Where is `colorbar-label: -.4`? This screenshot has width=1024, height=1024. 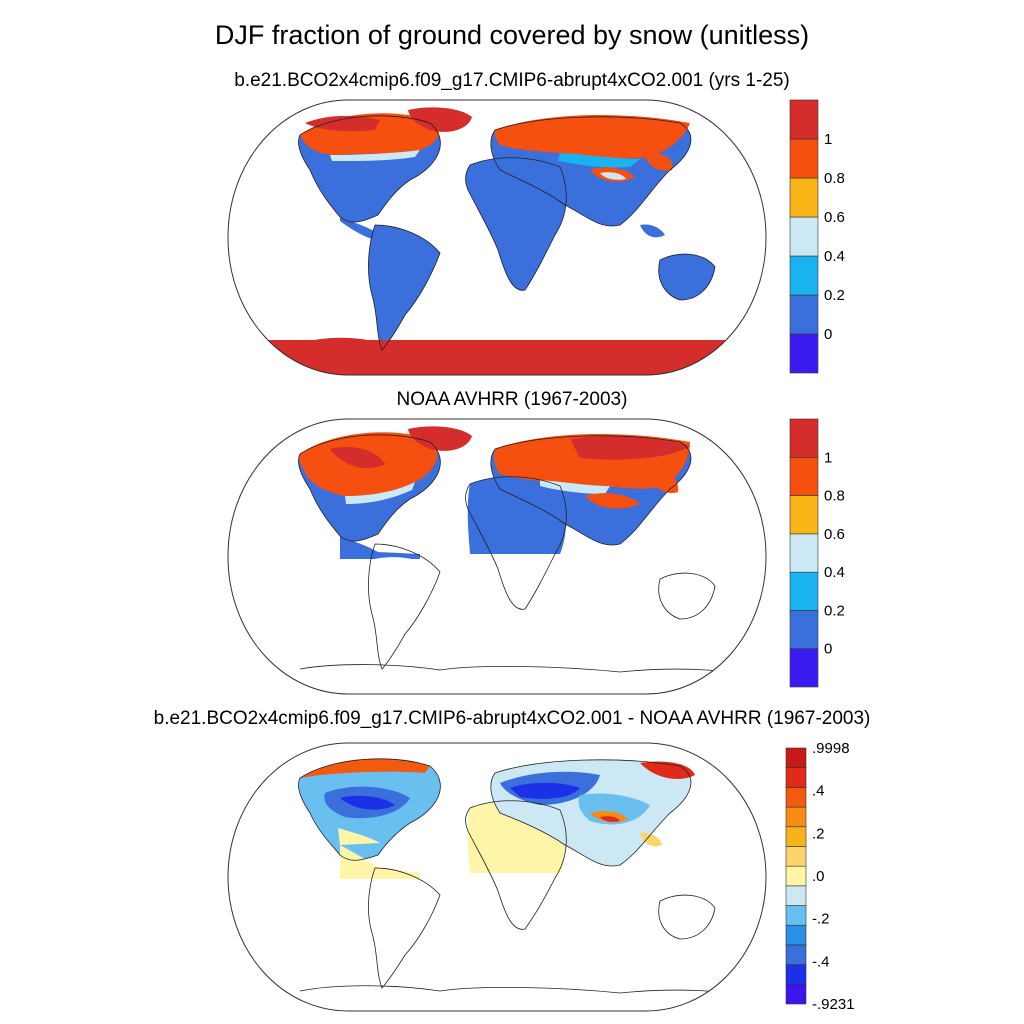
colorbar-label: -.4 is located at coordinates (821, 961).